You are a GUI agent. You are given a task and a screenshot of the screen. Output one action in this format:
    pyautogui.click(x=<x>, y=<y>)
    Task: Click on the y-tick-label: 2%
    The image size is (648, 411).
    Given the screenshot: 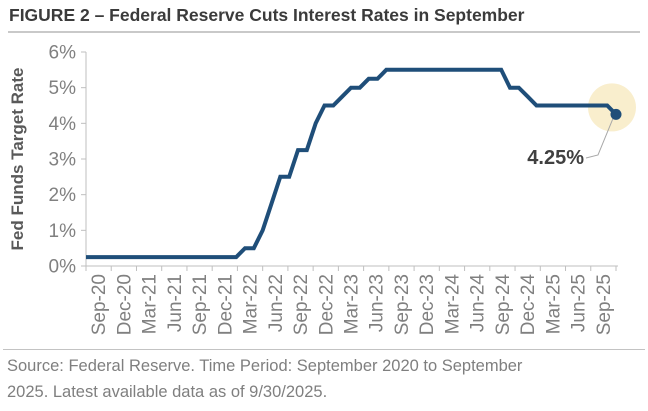 What is the action you would take?
    pyautogui.click(x=63, y=195)
    